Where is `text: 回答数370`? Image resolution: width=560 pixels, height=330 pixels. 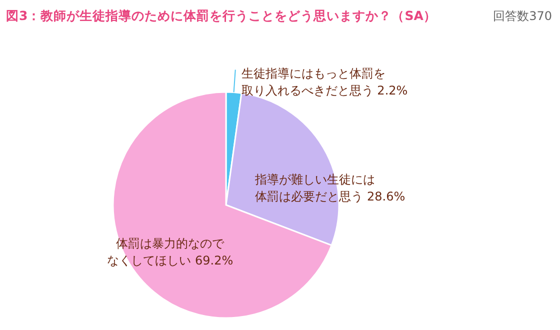
text: 回答数370 is located at coordinates (522, 16).